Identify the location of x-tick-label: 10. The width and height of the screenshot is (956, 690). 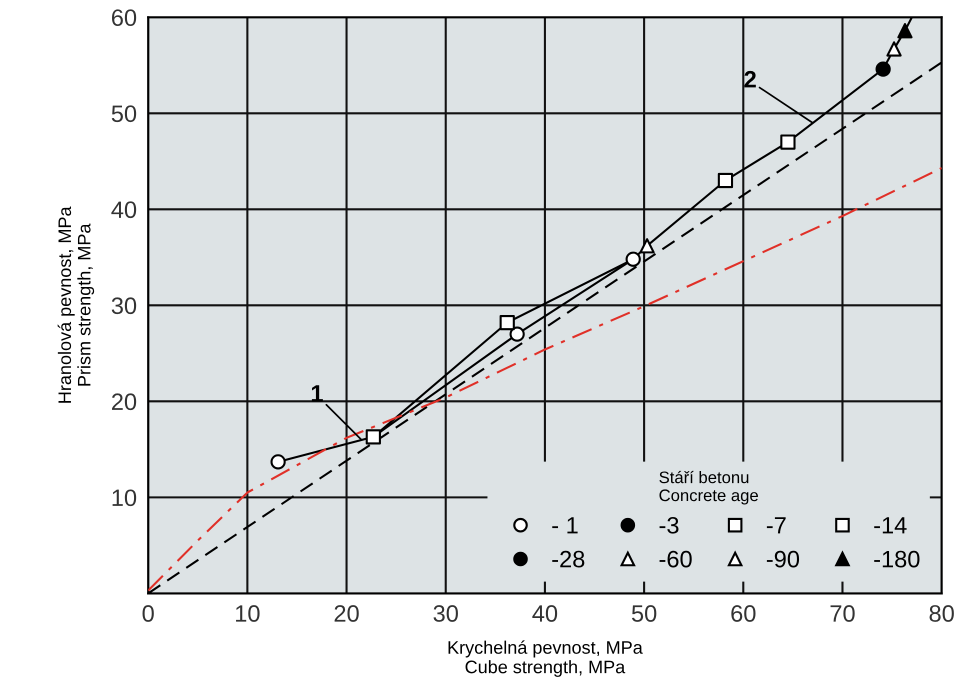
(248, 613).